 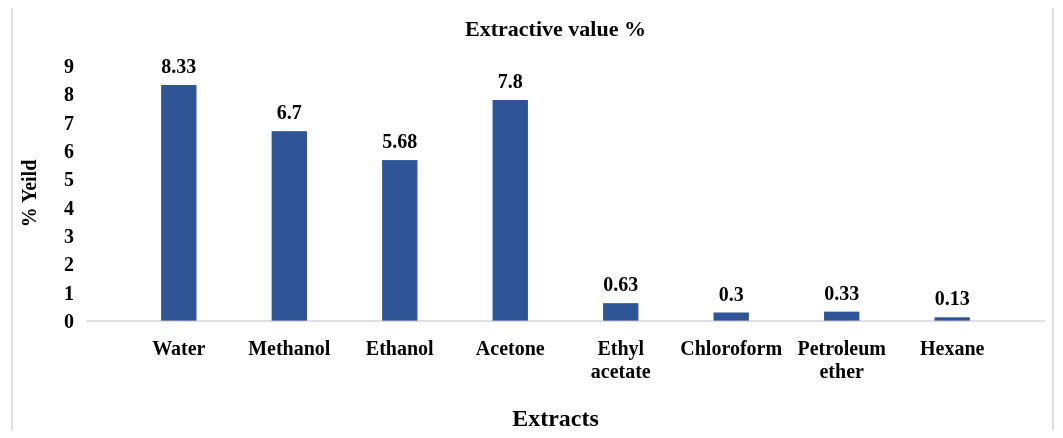 What do you see at coordinates (69, 179) in the screenshot?
I see `y-tick-label: 5` at bounding box center [69, 179].